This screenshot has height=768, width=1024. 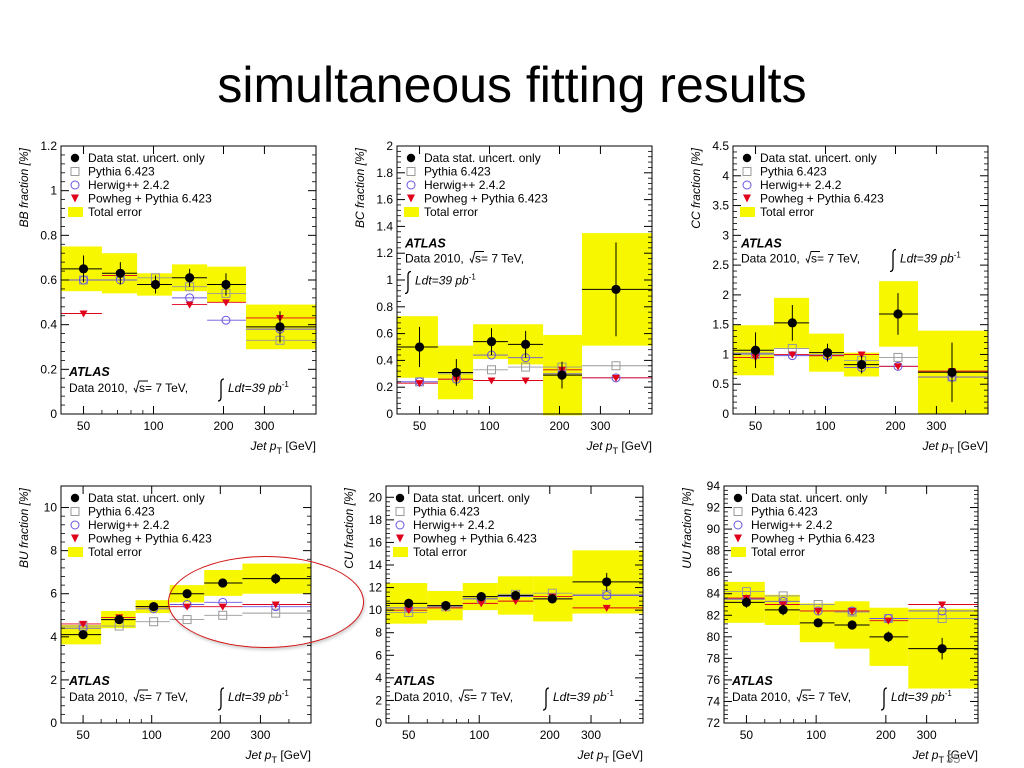 What do you see at coordinates (738, 498) in the screenshot?
I see `legend-data-marker` at bounding box center [738, 498].